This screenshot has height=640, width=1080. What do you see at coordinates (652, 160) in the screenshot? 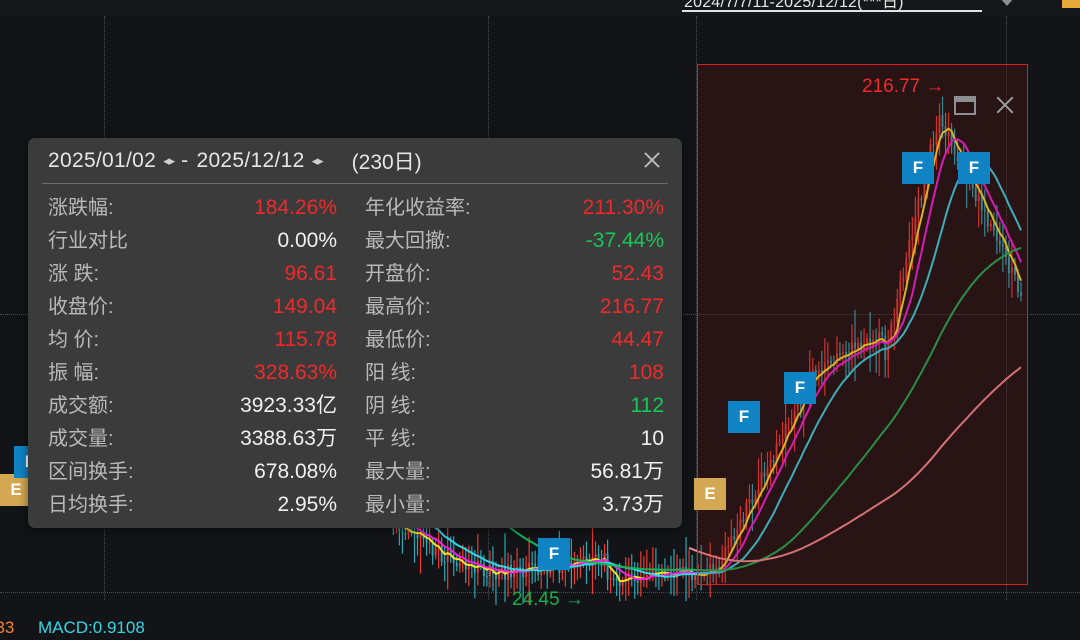
I see `close-icon` at bounding box center [652, 160].